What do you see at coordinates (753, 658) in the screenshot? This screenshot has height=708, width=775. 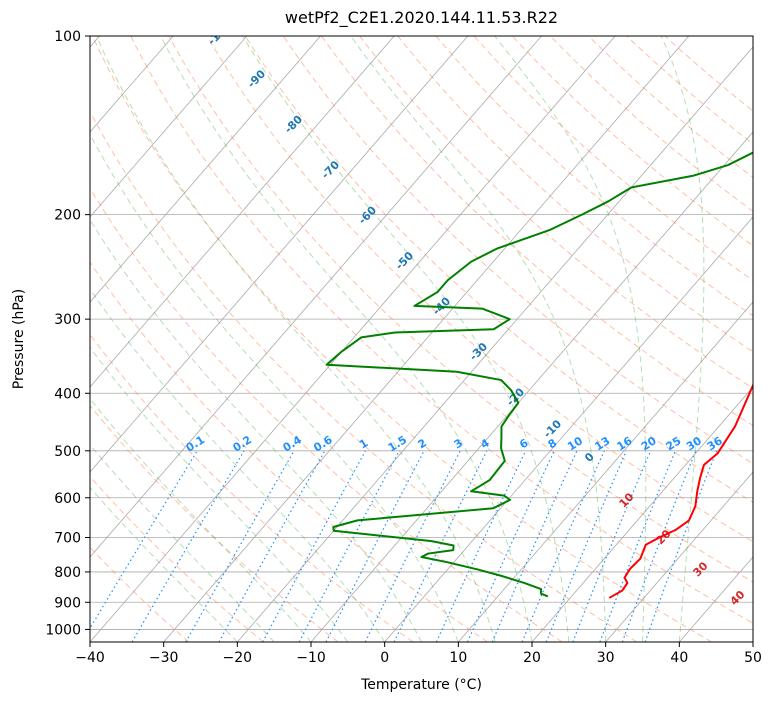 I see `x-tick-label: 50` at bounding box center [753, 658].